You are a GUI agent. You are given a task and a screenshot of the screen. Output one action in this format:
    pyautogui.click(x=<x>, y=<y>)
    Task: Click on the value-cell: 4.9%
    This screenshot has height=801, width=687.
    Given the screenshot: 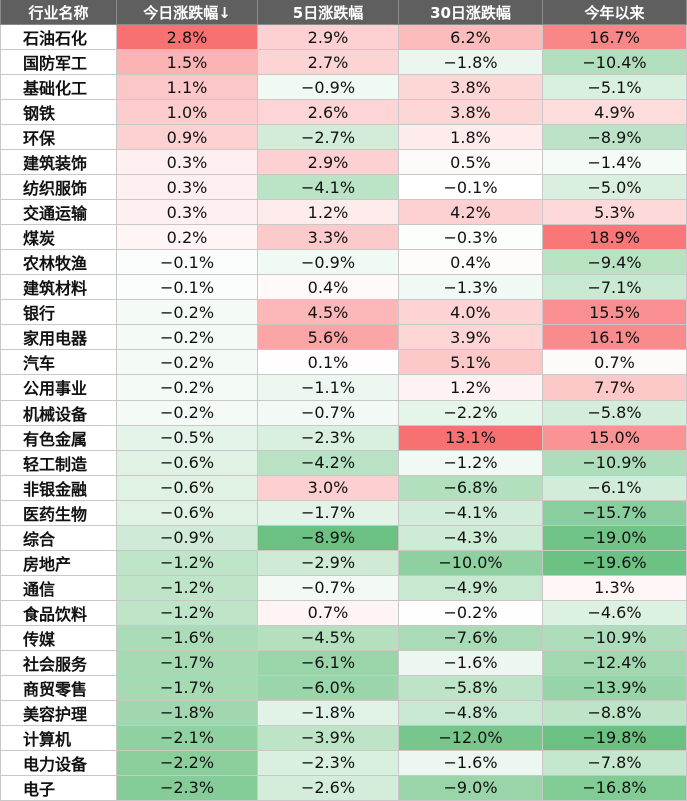 What is the action you would take?
    pyautogui.click(x=615, y=113)
    